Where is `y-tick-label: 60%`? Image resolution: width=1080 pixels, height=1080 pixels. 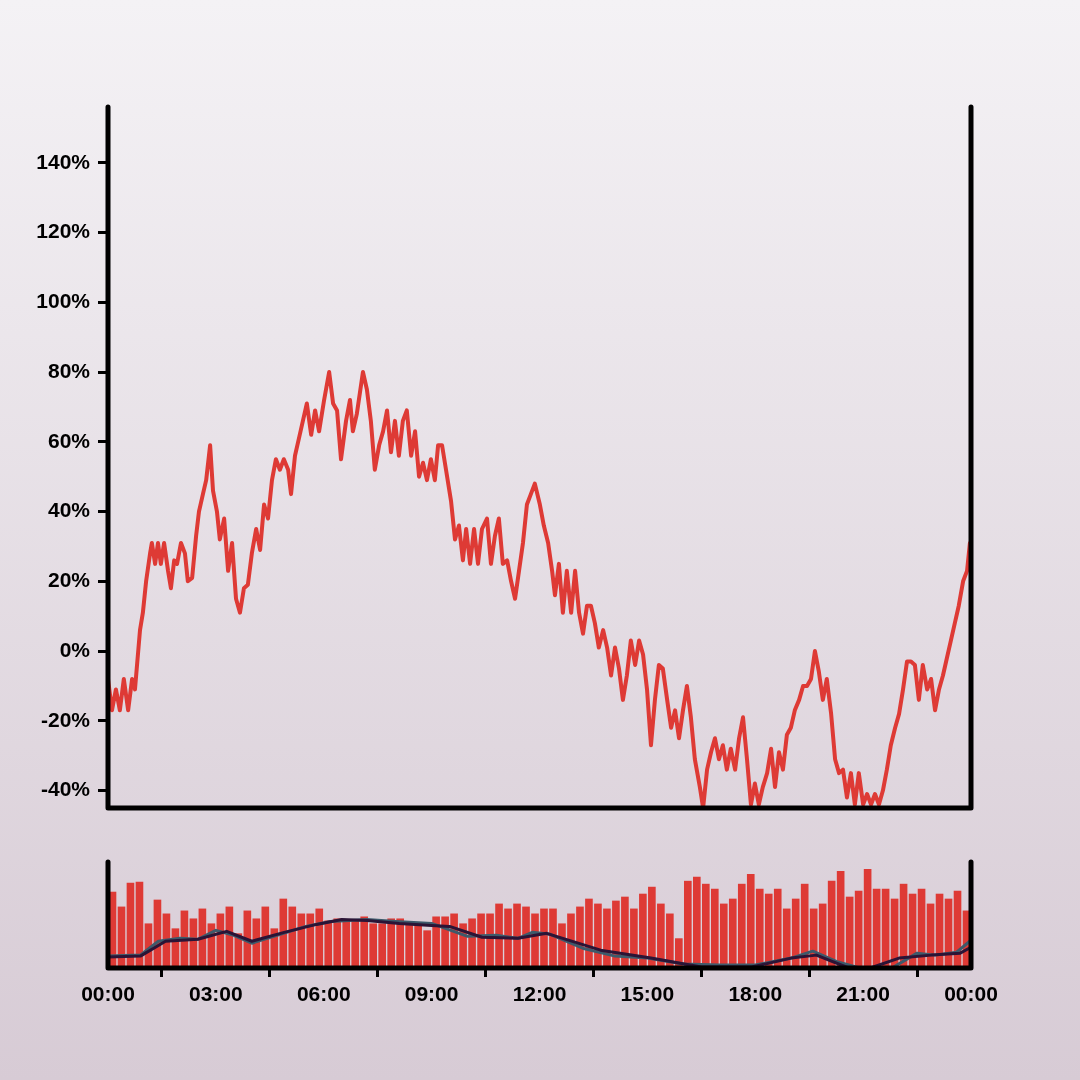 y-tick-label: 60% is located at coordinates (69, 440).